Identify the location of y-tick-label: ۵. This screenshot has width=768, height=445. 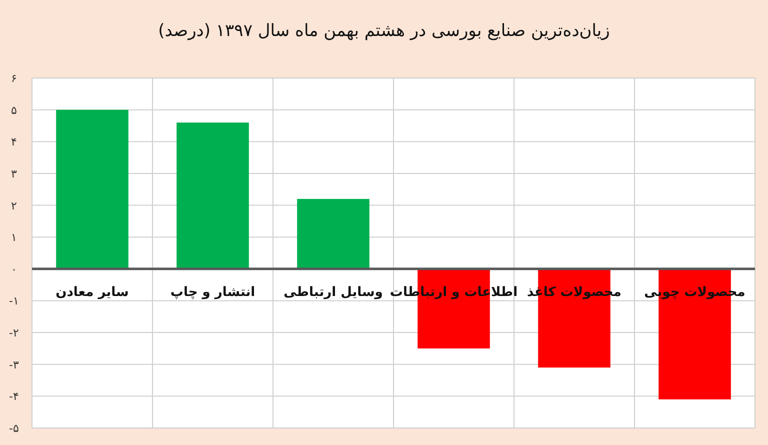
(14, 110).